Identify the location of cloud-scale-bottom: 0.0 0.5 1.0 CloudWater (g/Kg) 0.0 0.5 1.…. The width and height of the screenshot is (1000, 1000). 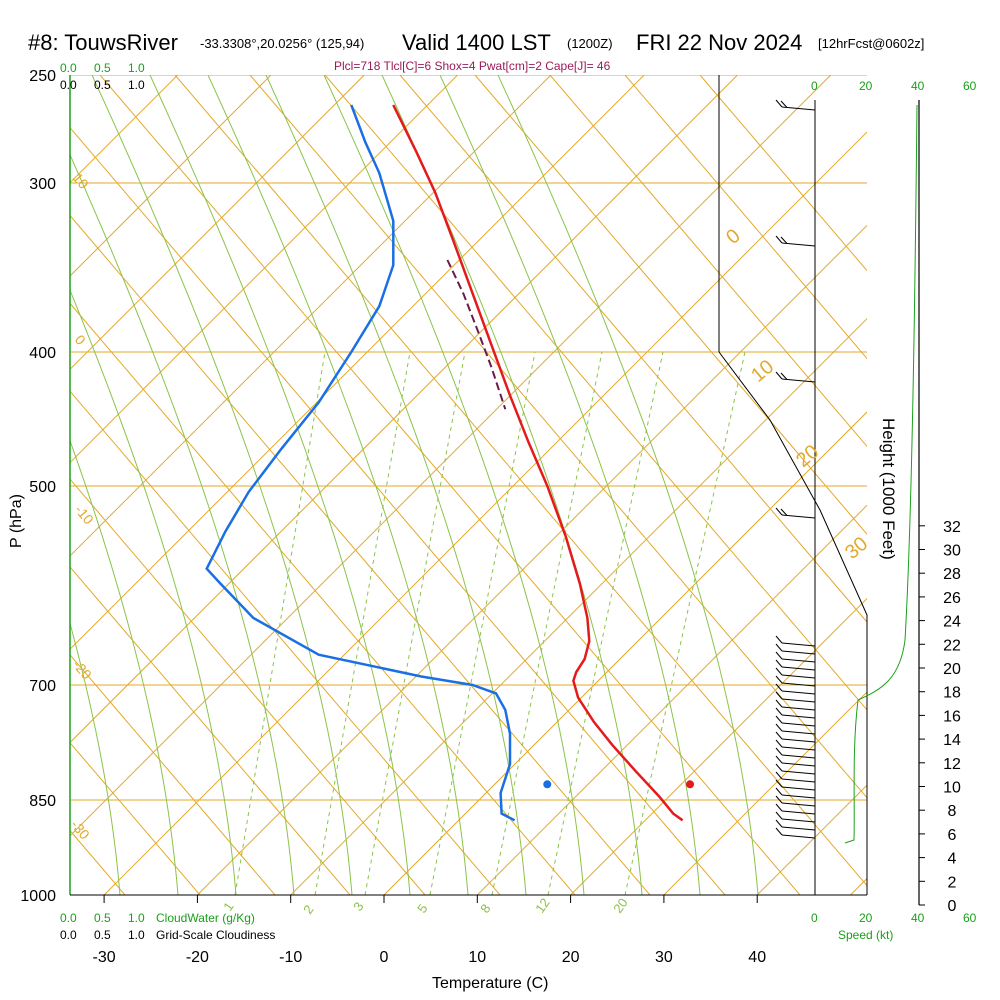
(167, 926).